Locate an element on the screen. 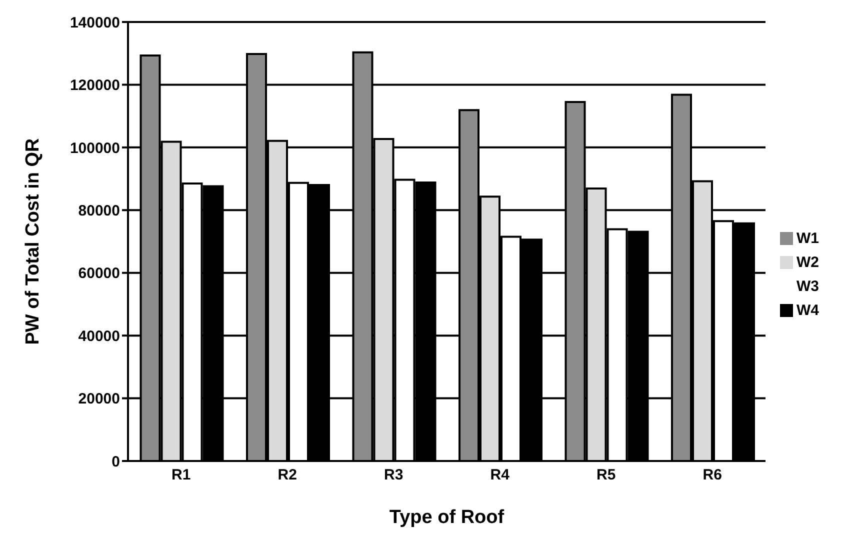  legend-label: W2 is located at coordinates (807, 262).